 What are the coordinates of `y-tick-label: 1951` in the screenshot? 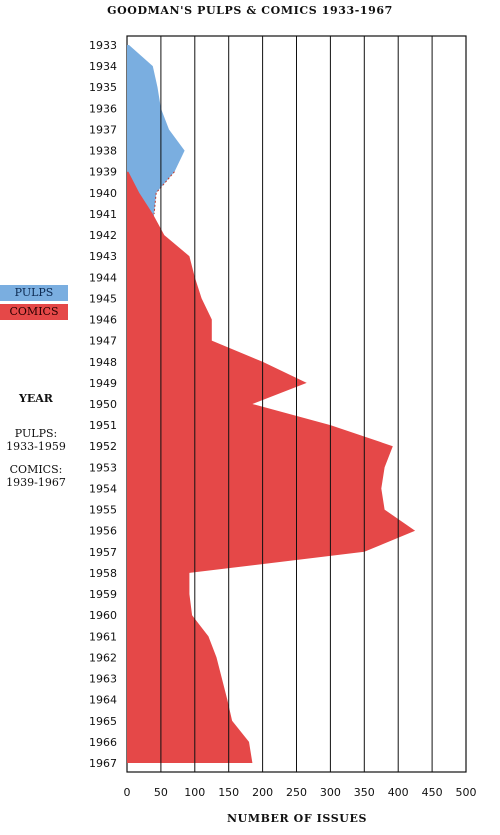 It's located at (103, 425).